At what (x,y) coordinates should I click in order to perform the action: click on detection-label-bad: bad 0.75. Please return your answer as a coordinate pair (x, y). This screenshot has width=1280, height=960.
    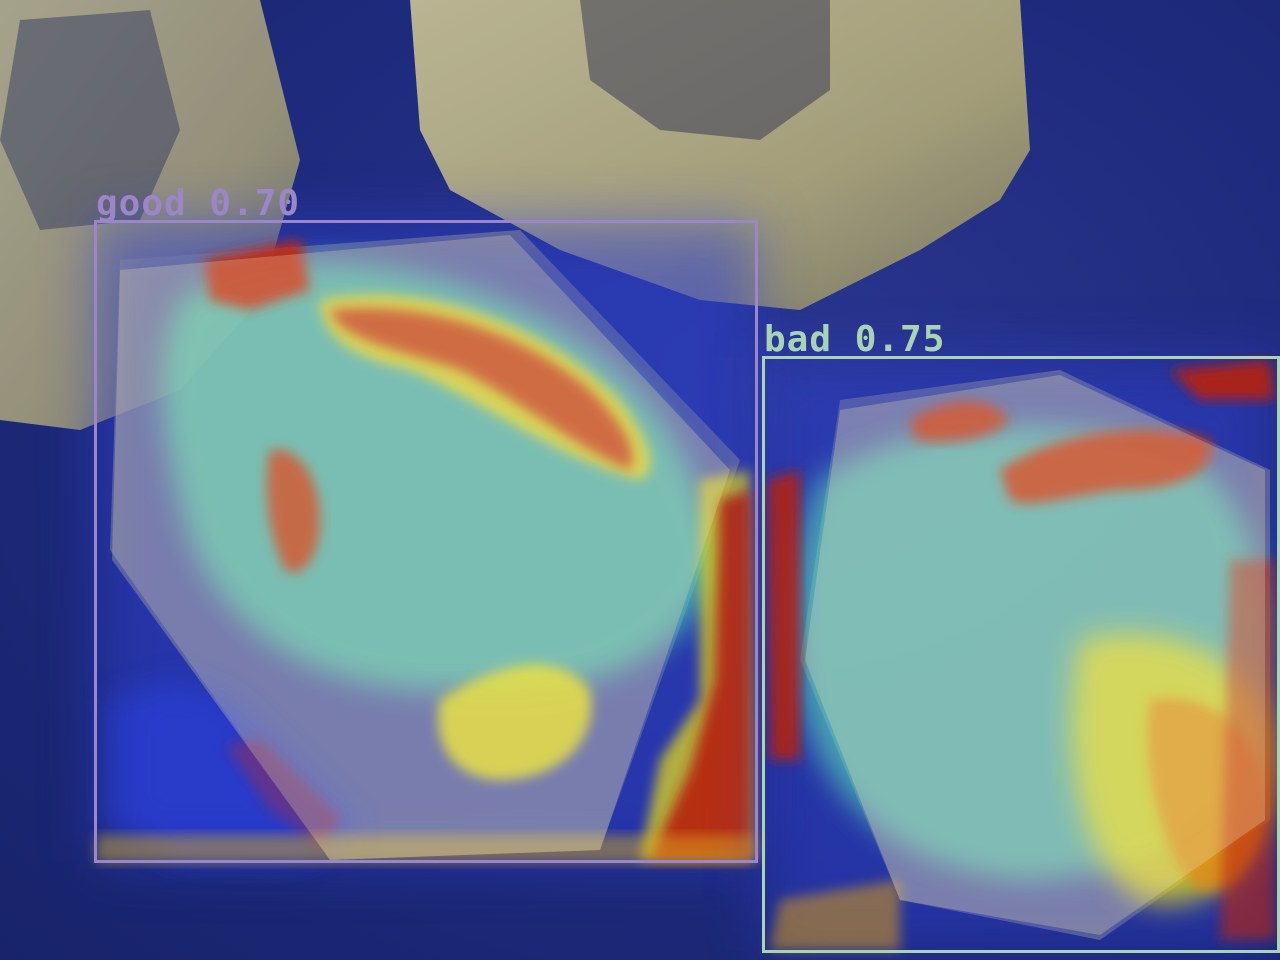
    Looking at the image, I should click on (855, 339).